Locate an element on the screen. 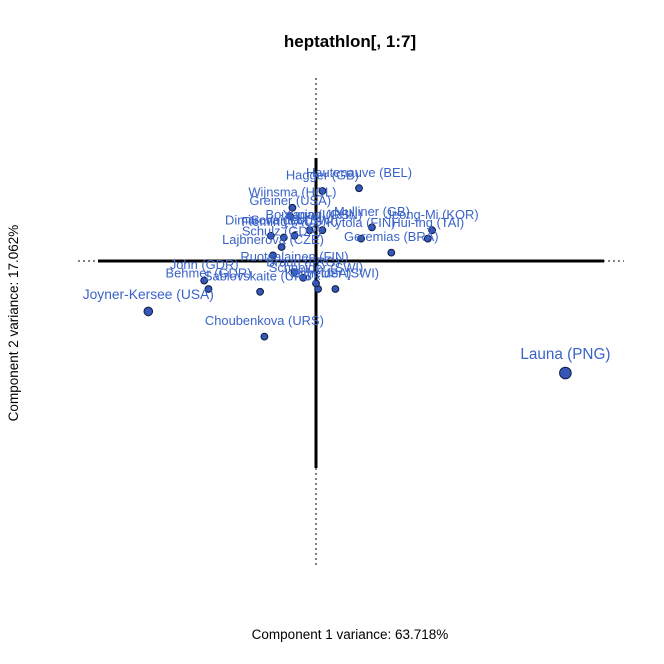 Image resolution: width=664 pixels, height=664 pixels. point-label: Lajbnerova (CZE) is located at coordinates (273, 239).